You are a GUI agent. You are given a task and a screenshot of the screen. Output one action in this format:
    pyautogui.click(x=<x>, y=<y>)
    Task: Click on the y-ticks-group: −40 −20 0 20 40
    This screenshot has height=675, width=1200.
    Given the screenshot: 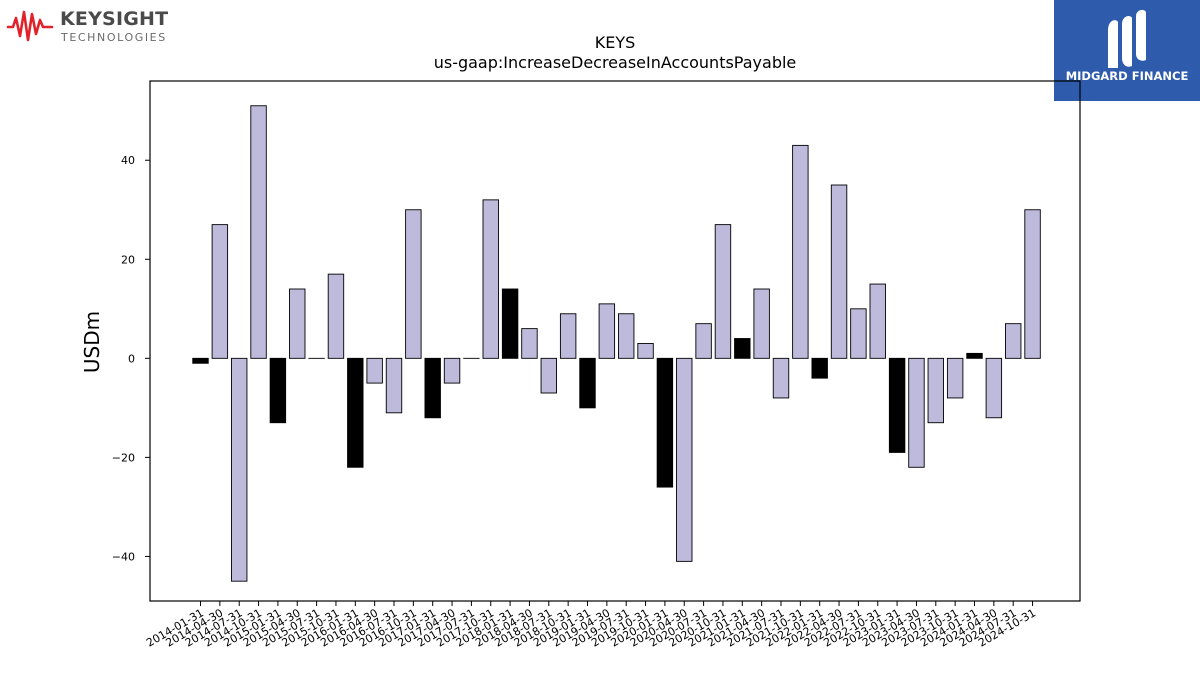 What is the action you would take?
    pyautogui.click(x=131, y=358)
    